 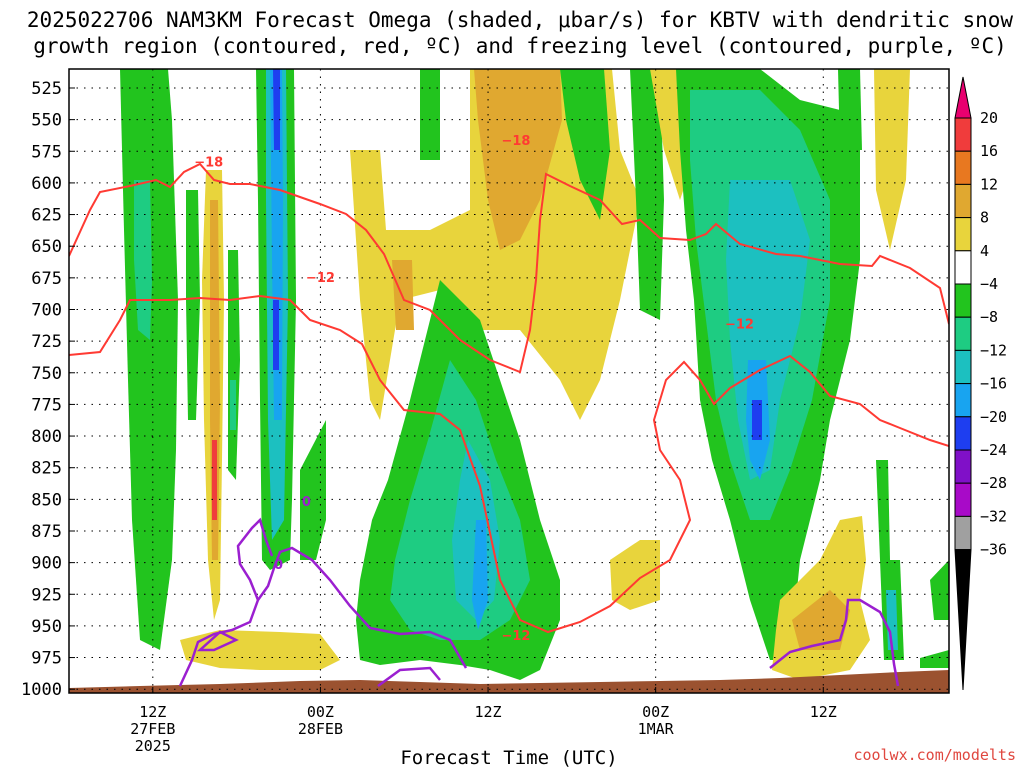 What do you see at coordinates (989, 184) in the screenshot?
I see `colorbar-label-2: 12` at bounding box center [989, 184].